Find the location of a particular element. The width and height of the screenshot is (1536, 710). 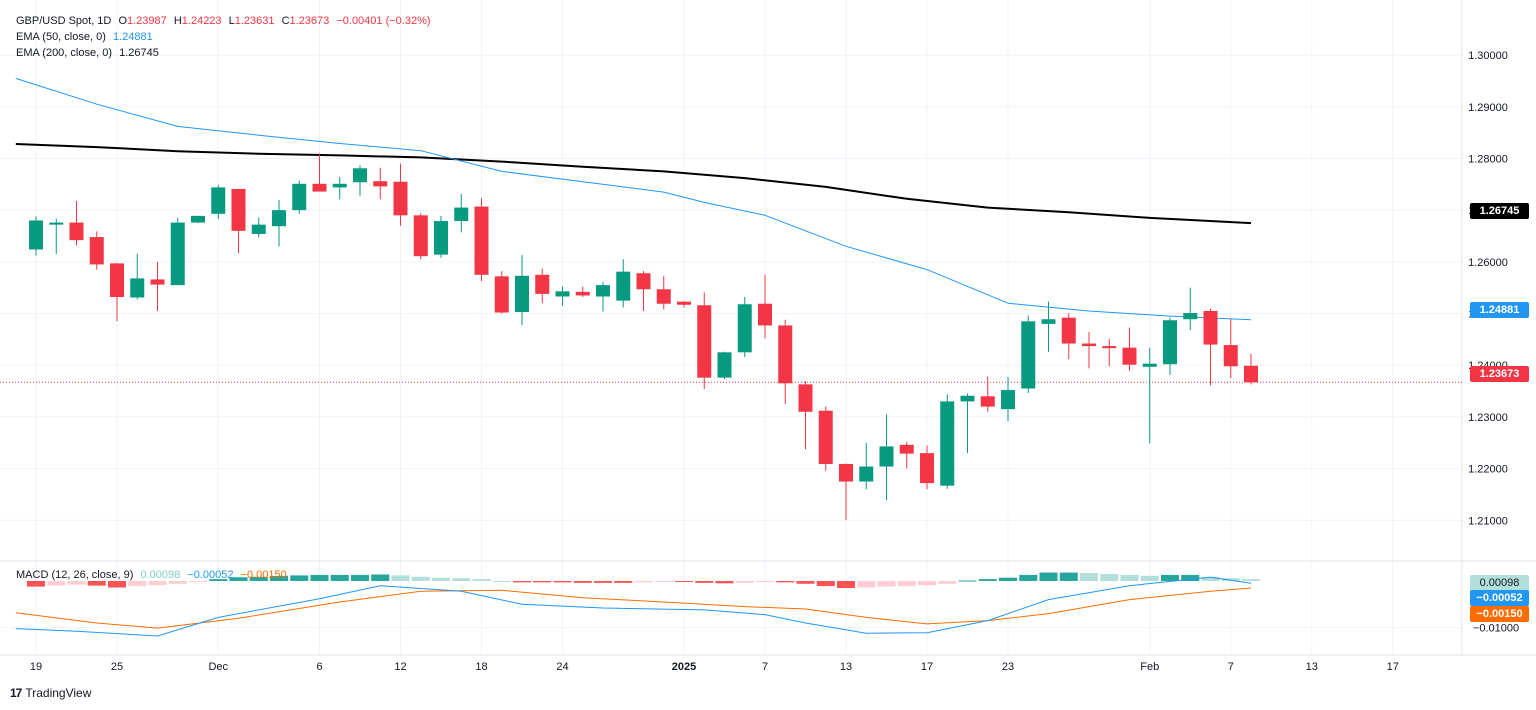

high-value: 1.24223 is located at coordinates (201, 21).